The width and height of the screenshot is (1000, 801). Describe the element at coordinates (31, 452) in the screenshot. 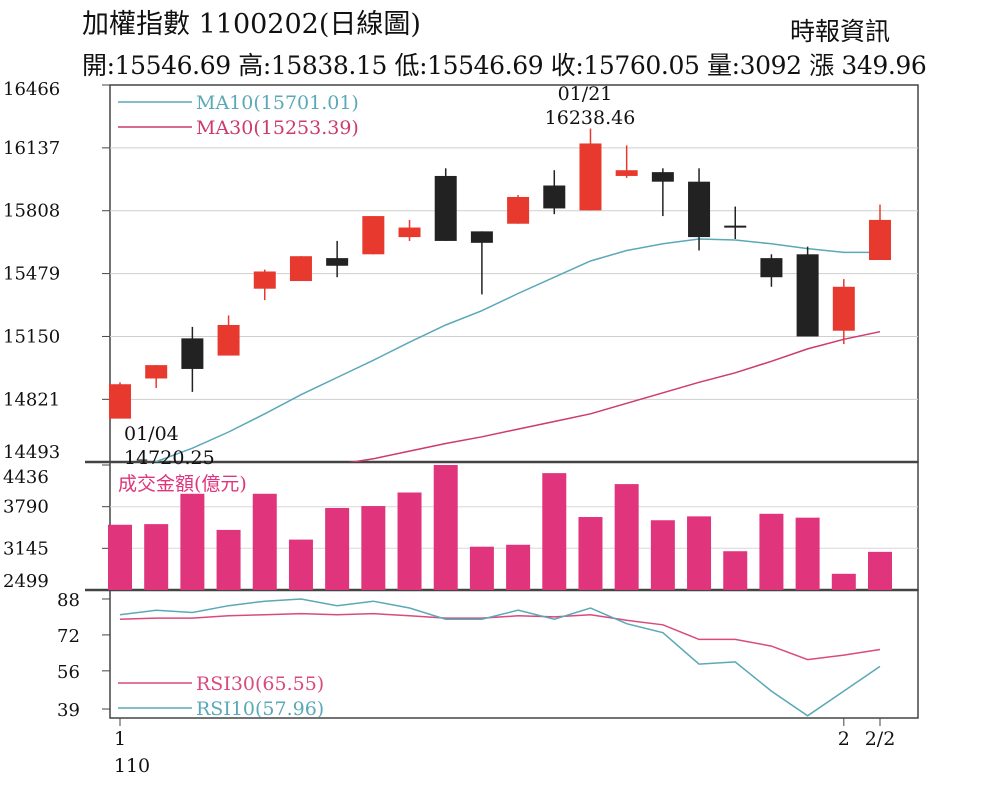

I see `price-tick-label: 14493` at that location.